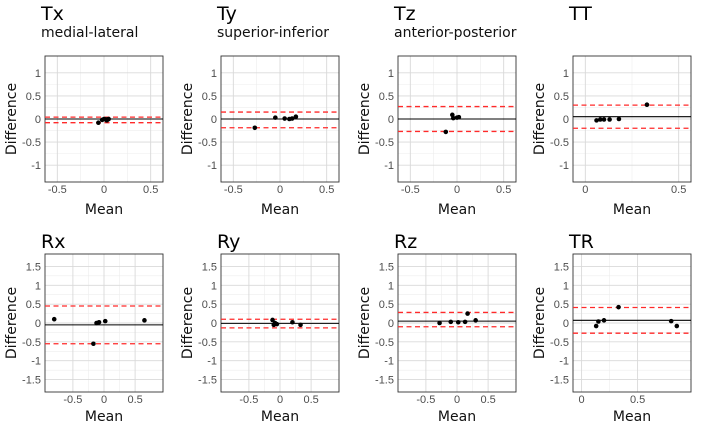 Image resolution: width=702 pixels, height=425 pixels. What do you see at coordinates (226, 14) in the screenshot?
I see `panel-title-ty: Ty` at bounding box center [226, 14].